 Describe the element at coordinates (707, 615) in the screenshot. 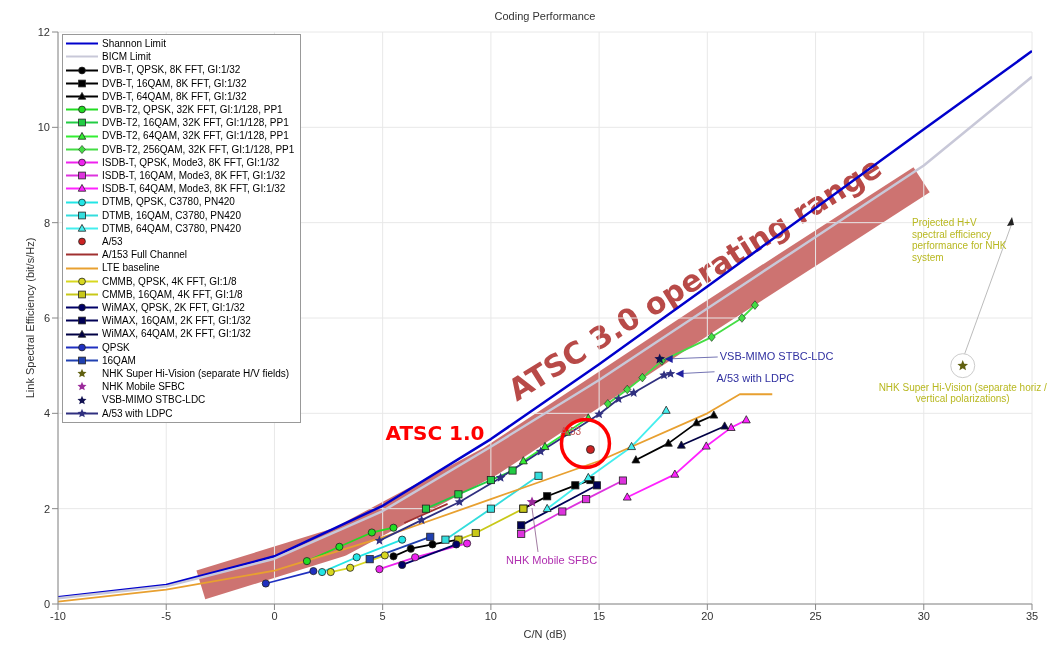

I see `x-tick-label: 20` at that location.